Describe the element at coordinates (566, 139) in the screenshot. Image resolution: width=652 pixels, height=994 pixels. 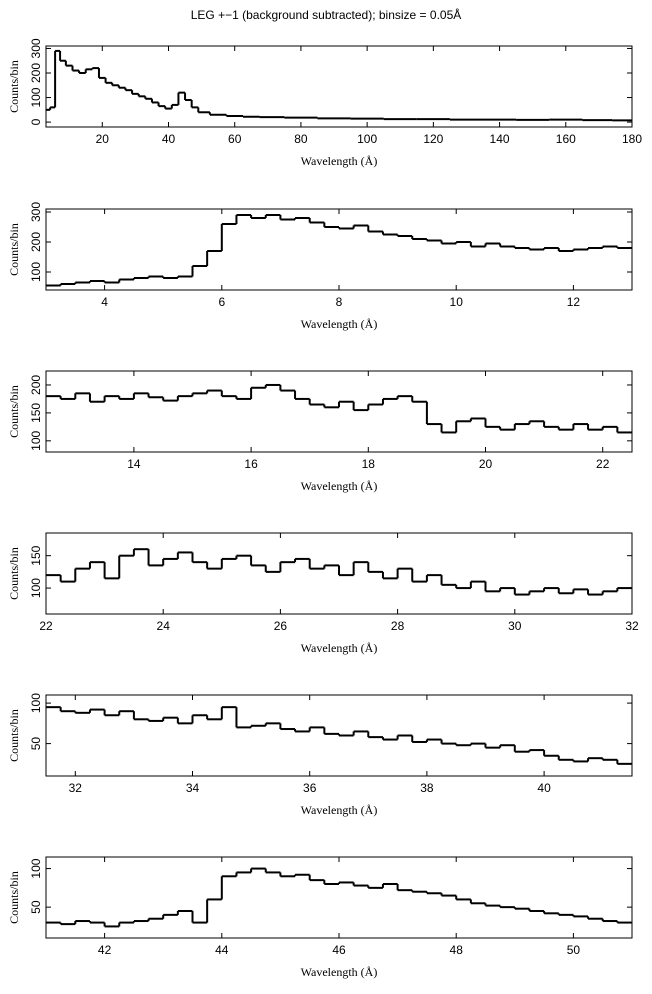
I see `x-tick-label: 160` at that location.